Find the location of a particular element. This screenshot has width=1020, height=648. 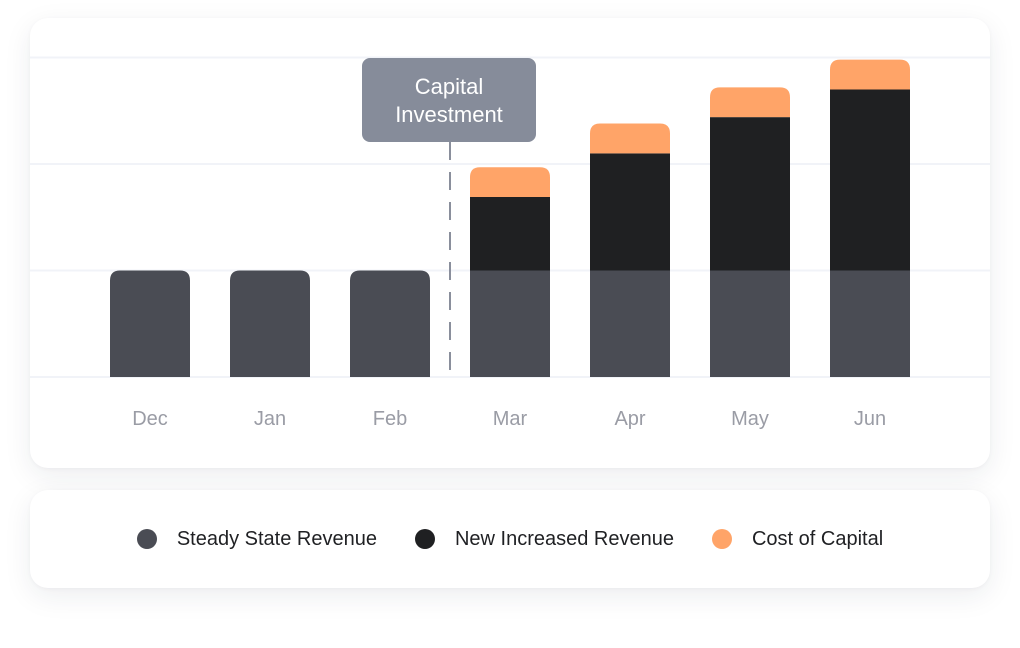

x-tick-label-feb: Feb is located at coordinates (390, 419).